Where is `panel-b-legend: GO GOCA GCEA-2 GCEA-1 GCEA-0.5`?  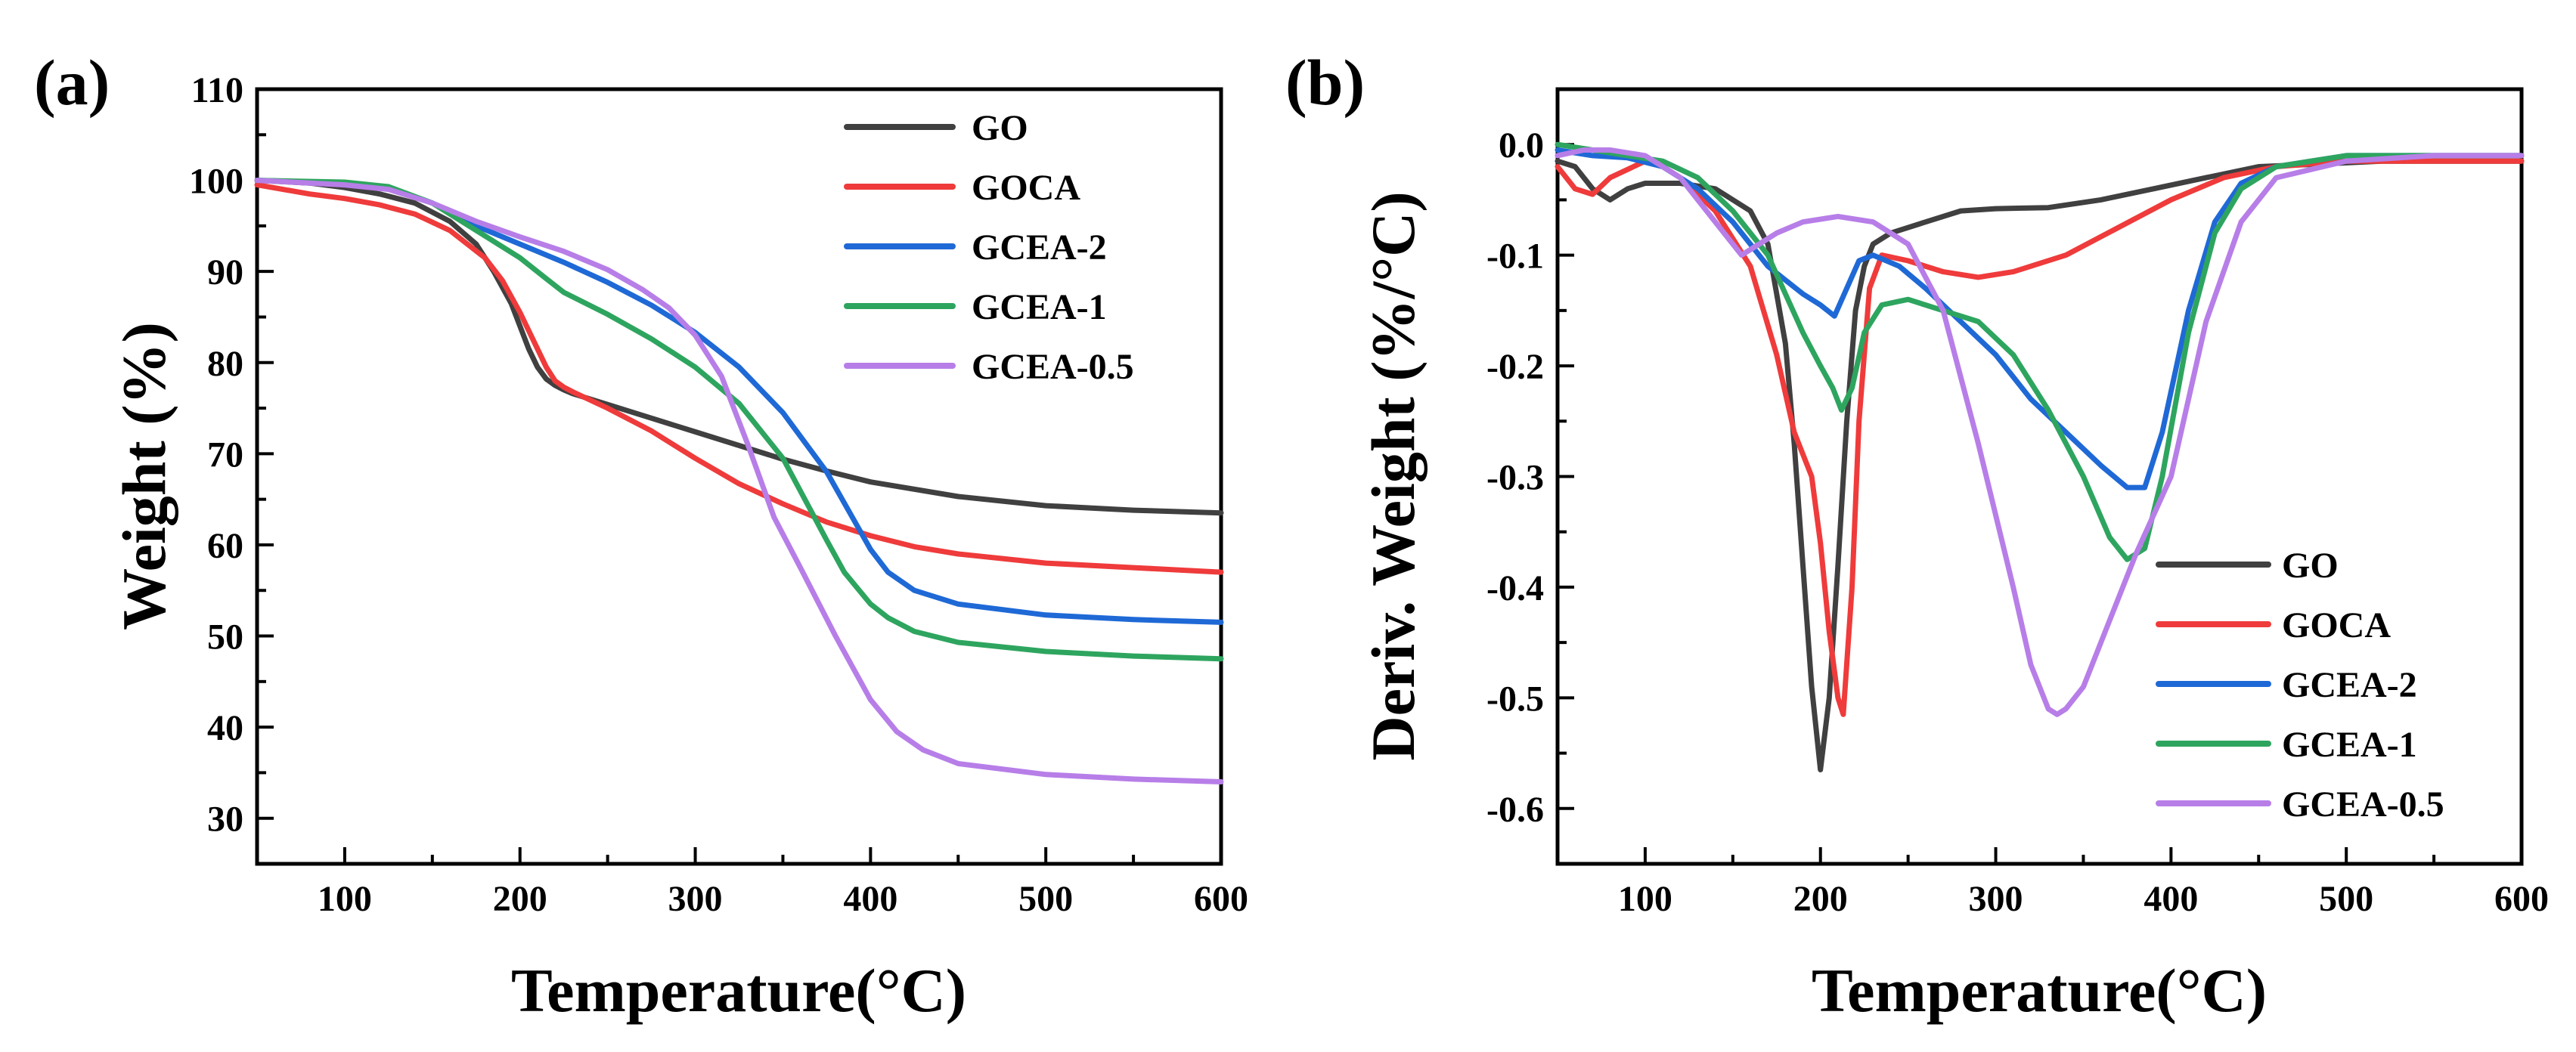 panel-b-legend: GO GOCA GCEA-2 GCEA-1 GCEA-0.5 is located at coordinates (2300, 685).